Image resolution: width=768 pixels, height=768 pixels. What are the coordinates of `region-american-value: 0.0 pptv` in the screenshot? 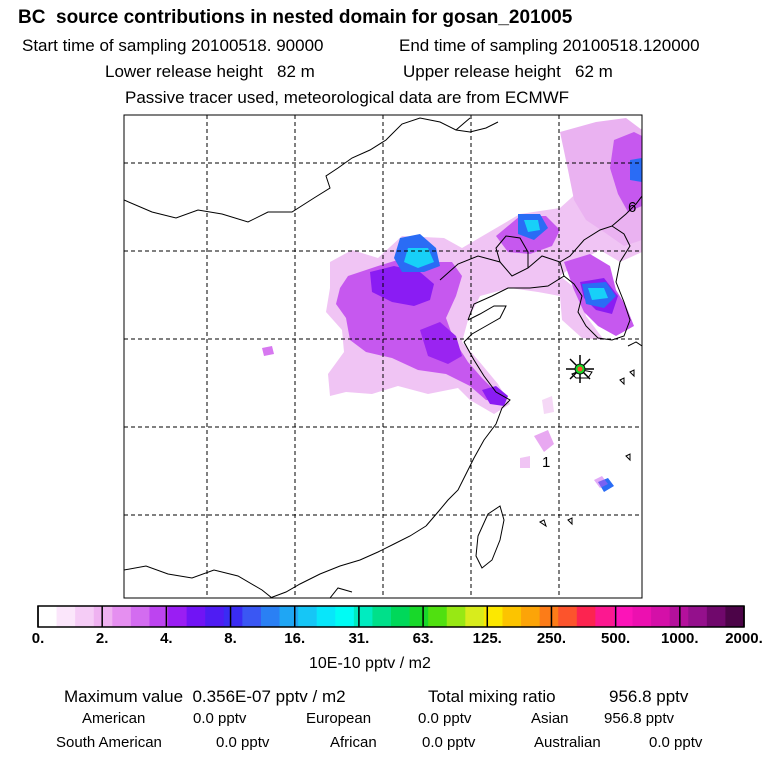 It's located at (220, 718).